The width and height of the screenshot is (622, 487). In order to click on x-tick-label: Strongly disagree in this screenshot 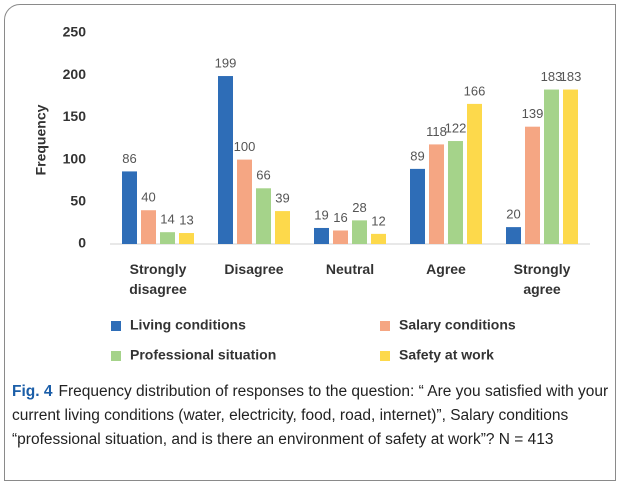, I will do `click(158, 279)`.